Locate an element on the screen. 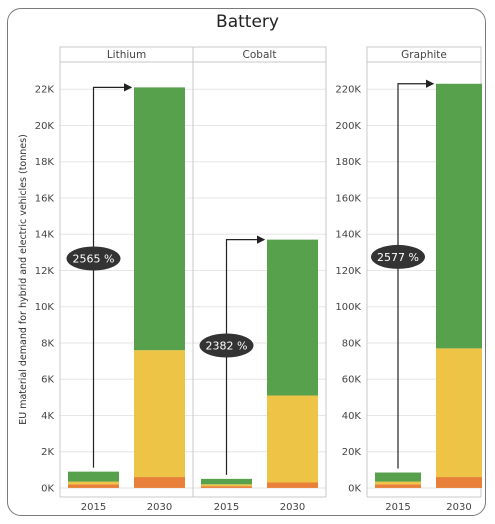 This screenshot has width=495, height=524. xtick-label-cobalt-2015: 2015 is located at coordinates (226, 507).